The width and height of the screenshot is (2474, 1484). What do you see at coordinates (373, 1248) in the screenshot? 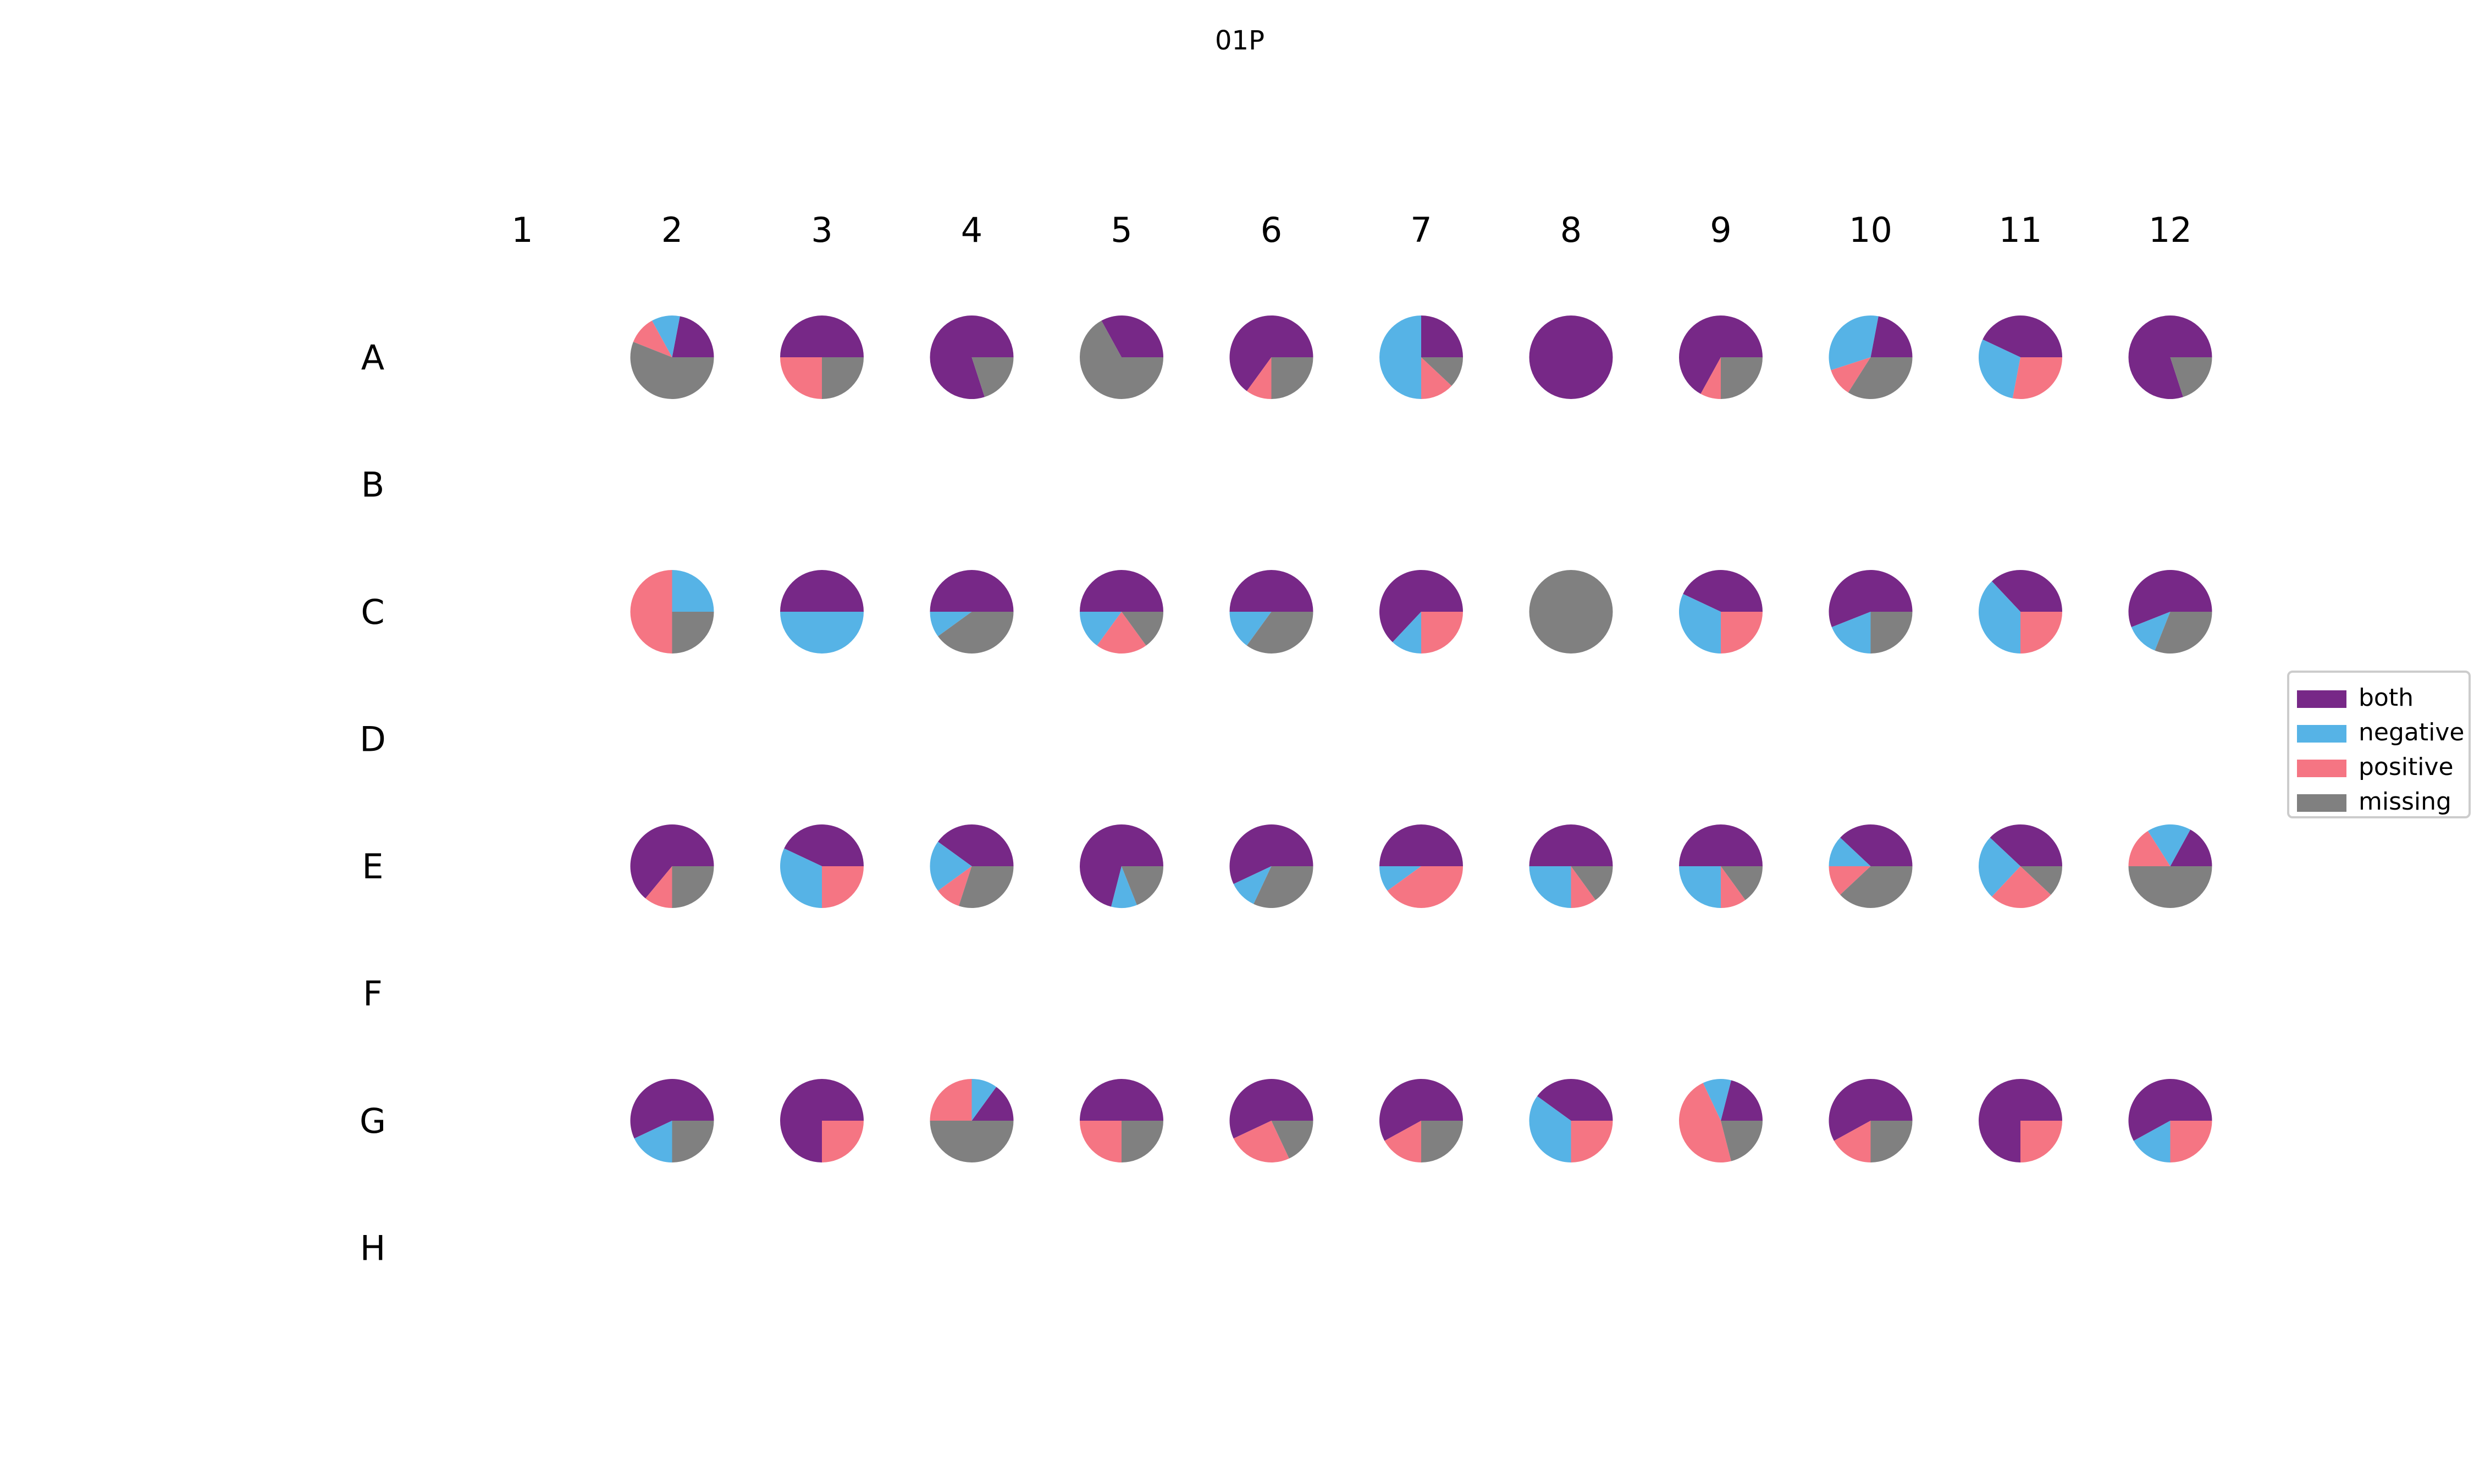
I see `row-label-H: H` at bounding box center [373, 1248].